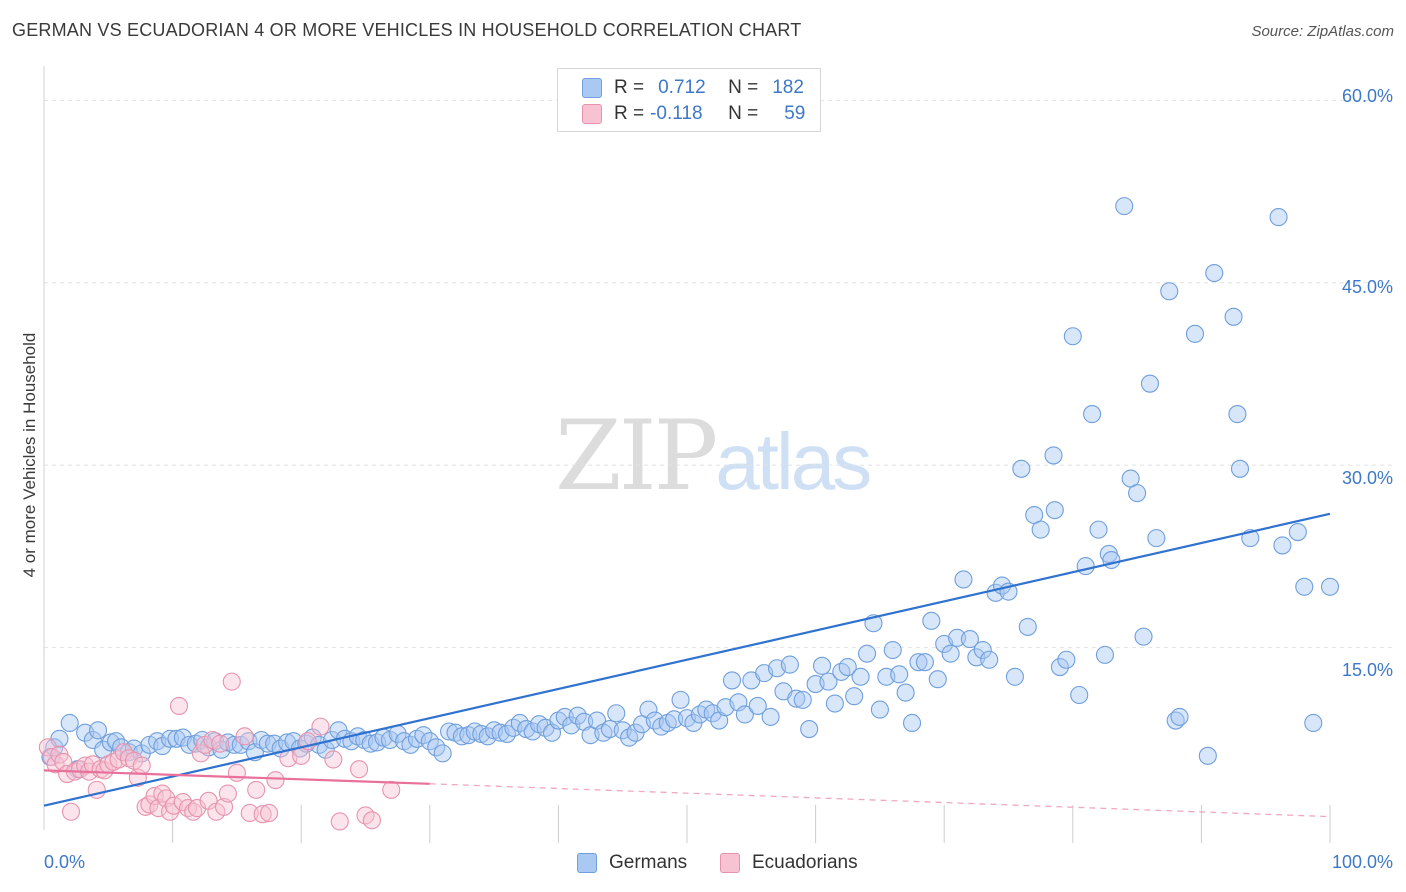 The height and width of the screenshot is (892, 1406). Describe the element at coordinates (693, 88) in the screenshot. I see `legend-row-germans: R = 0.712 N = 182` at that location.